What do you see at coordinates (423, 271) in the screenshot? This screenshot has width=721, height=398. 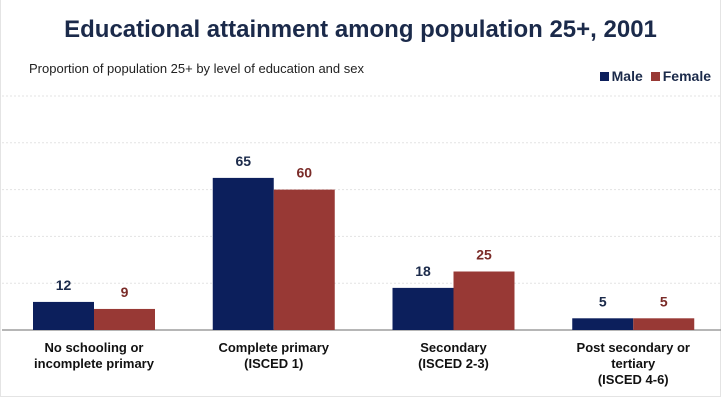 I see `data-label-male-2: 18` at bounding box center [423, 271].